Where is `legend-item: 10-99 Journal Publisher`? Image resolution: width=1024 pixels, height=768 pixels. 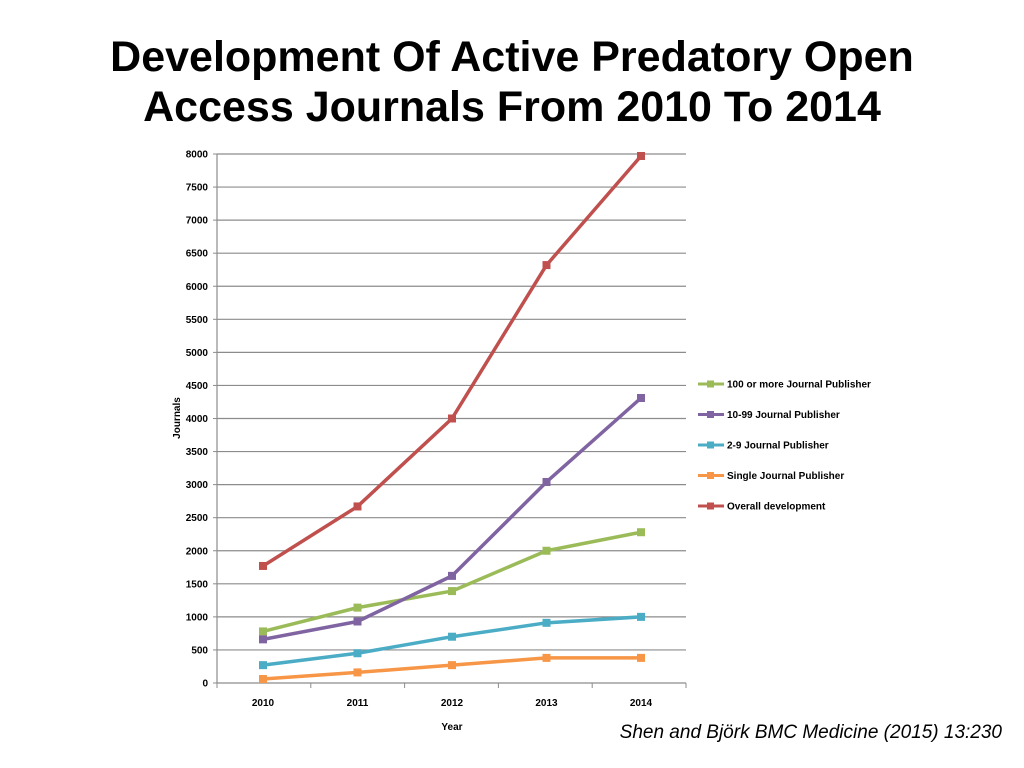 legend-item: 10-99 Journal Publisher is located at coordinates (769, 415).